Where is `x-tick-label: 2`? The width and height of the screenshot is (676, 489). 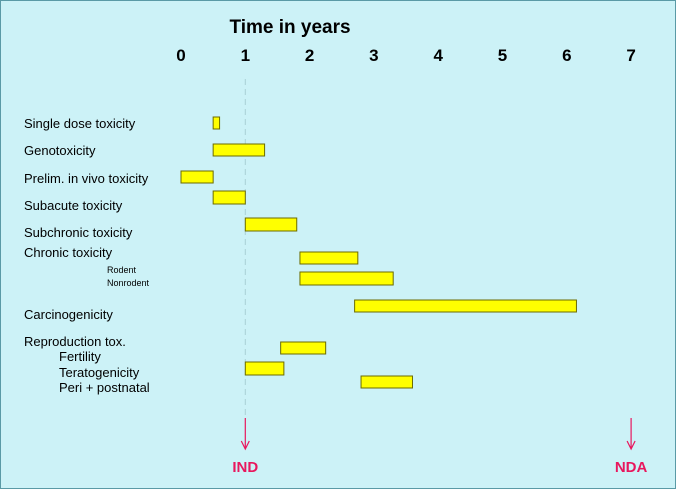
x-tick-label: 2 is located at coordinates (309, 55).